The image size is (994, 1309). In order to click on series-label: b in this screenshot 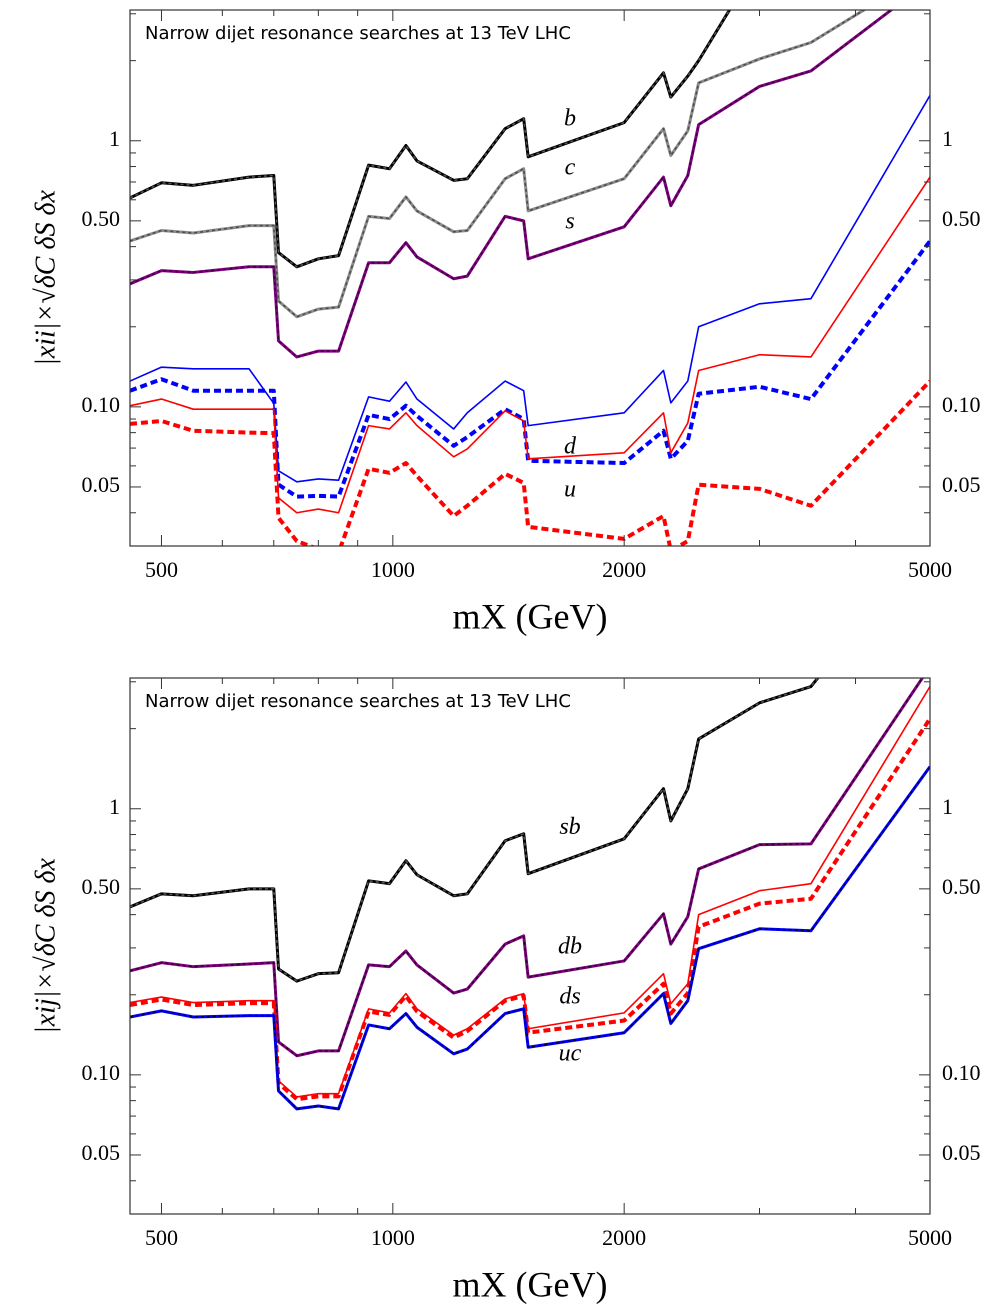, I will do `click(570, 118)`.